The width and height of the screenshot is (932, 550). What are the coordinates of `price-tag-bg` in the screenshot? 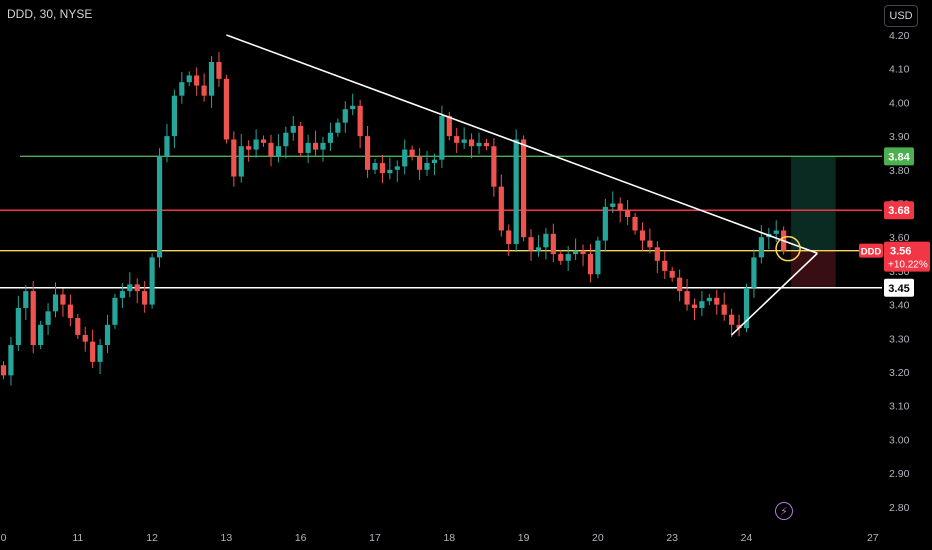 It's located at (899, 156).